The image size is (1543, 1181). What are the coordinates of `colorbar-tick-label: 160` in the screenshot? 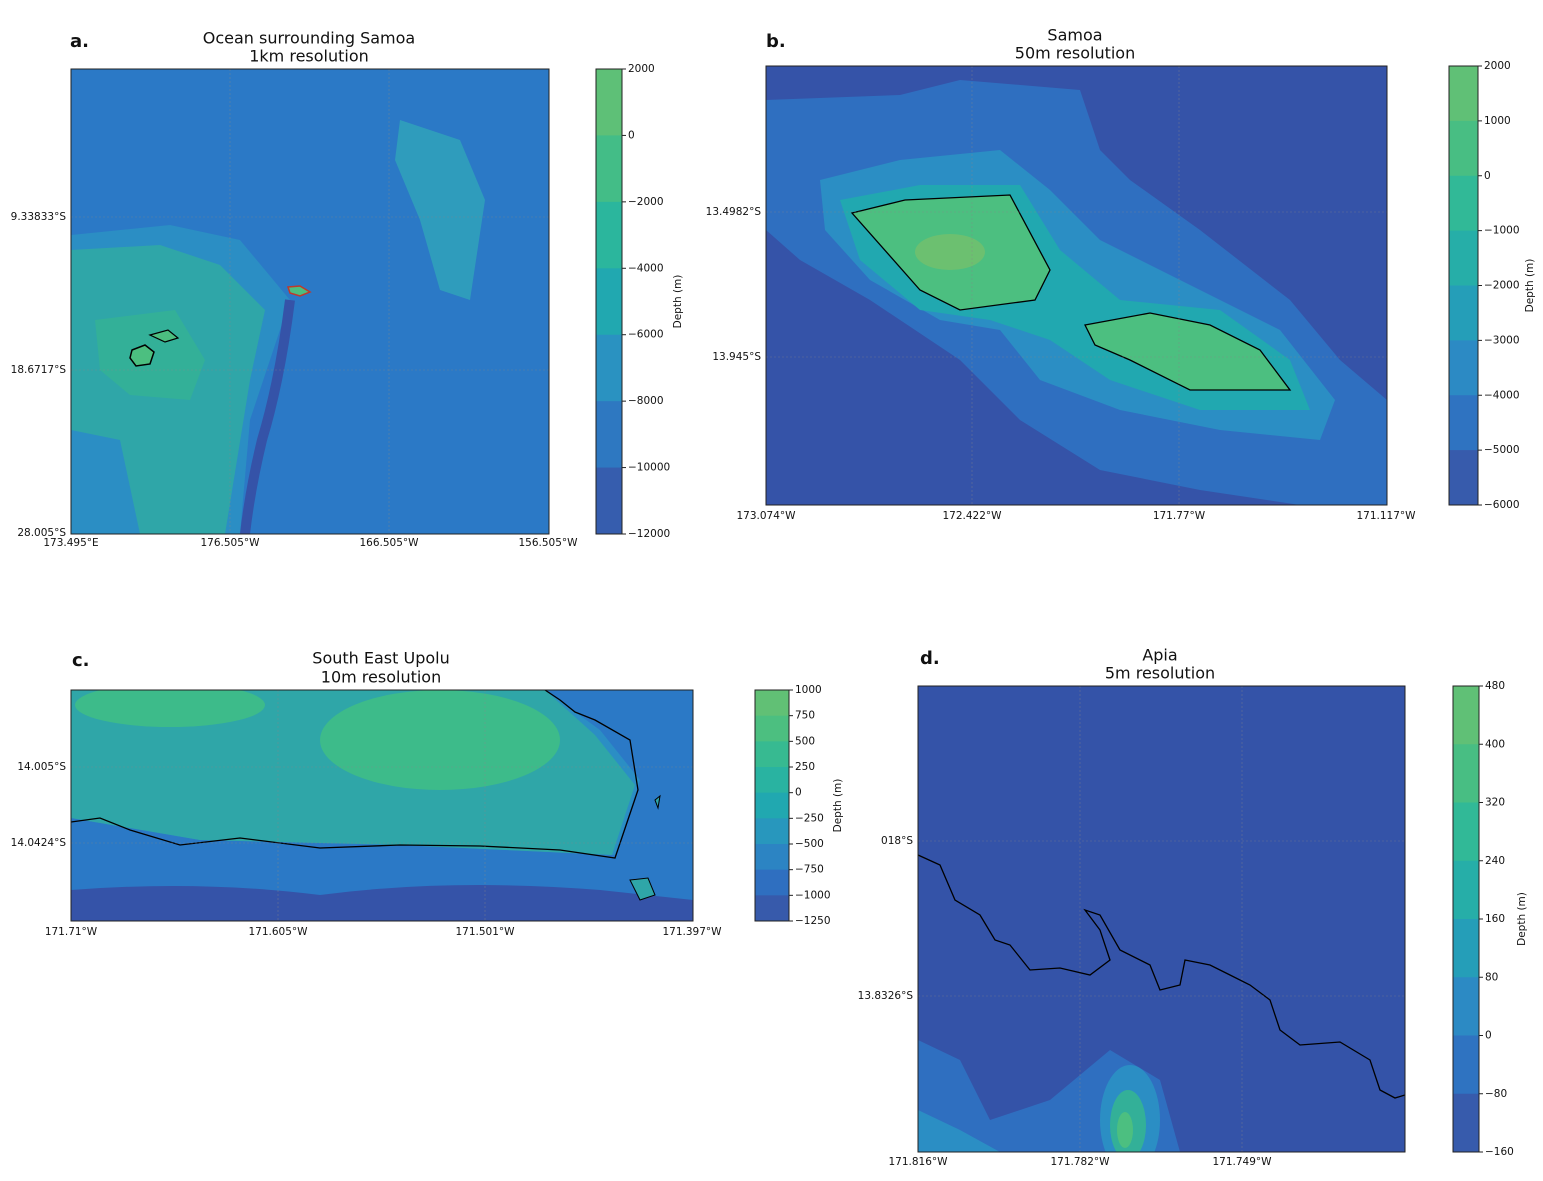 It's located at (1495, 919).